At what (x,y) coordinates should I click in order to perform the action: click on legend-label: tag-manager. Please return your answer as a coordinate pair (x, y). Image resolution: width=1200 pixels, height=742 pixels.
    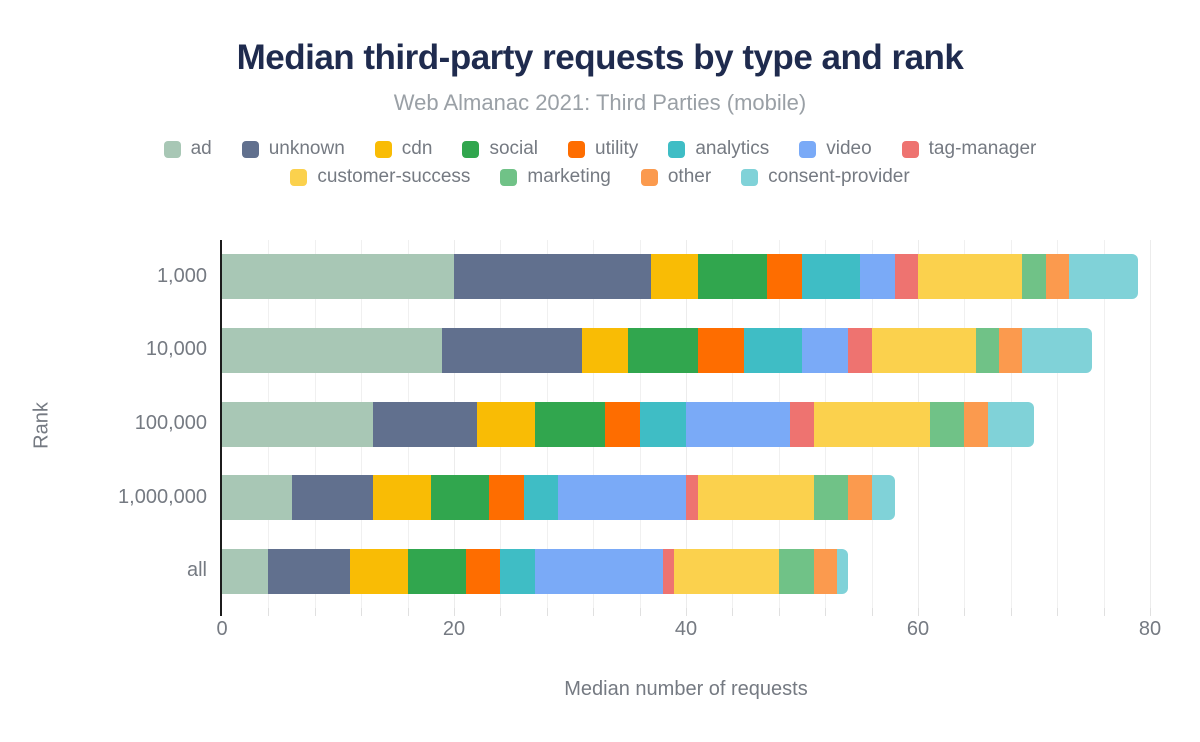
    Looking at the image, I should click on (982, 148).